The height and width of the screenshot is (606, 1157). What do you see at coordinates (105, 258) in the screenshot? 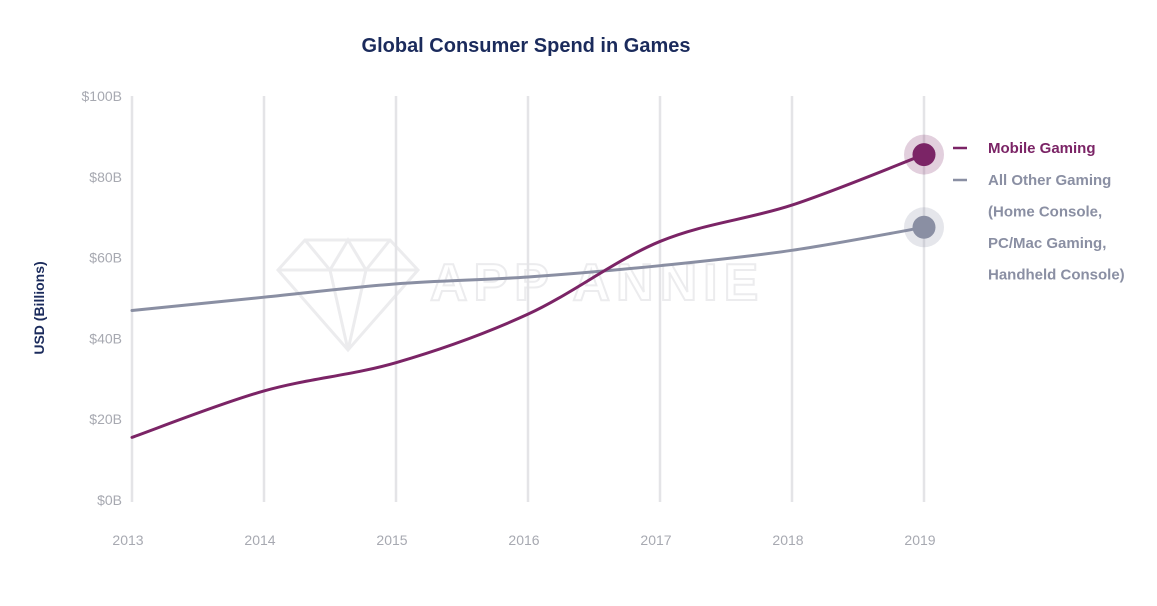
I see `y-tick-label: $60B` at bounding box center [105, 258].